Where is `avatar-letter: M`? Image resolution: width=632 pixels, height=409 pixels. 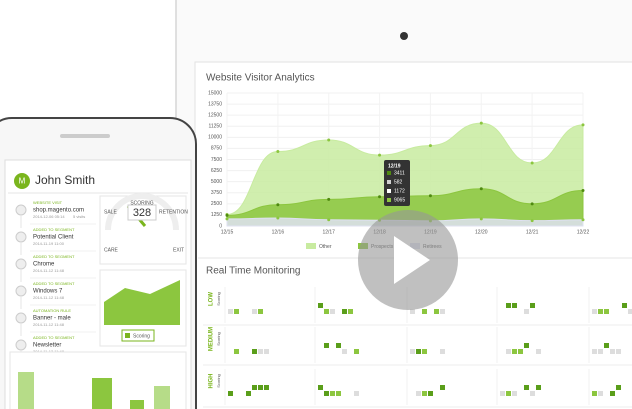 avatar-letter: M is located at coordinates (22, 181).